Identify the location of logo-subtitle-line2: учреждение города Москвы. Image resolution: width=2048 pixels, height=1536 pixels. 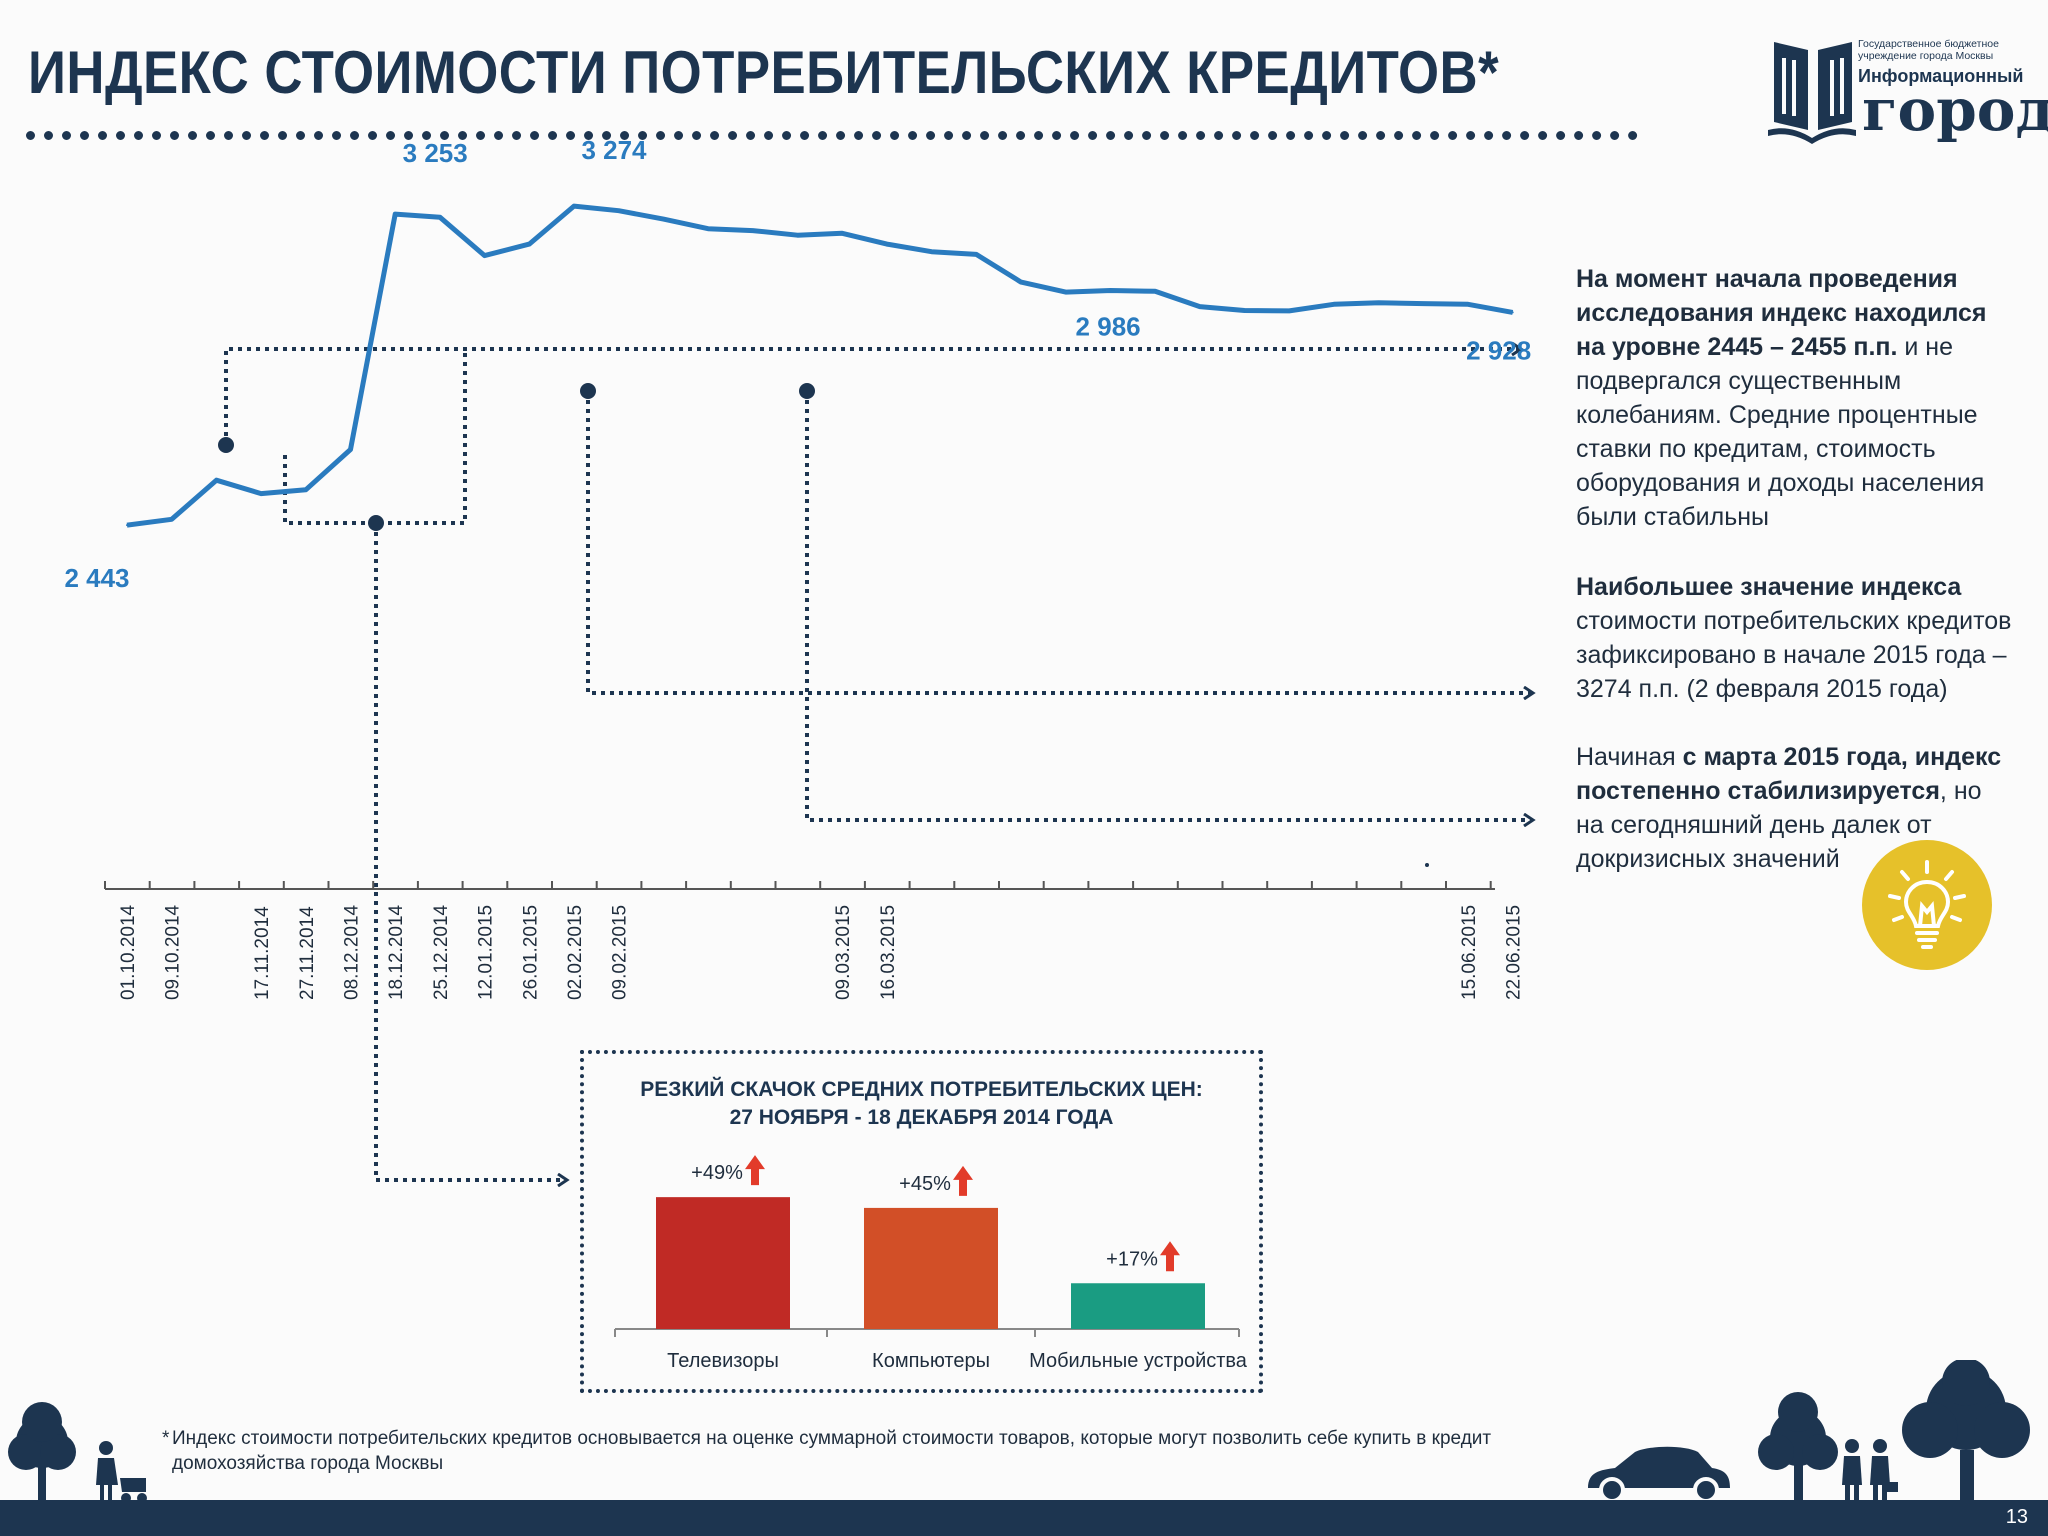
(1926, 56).